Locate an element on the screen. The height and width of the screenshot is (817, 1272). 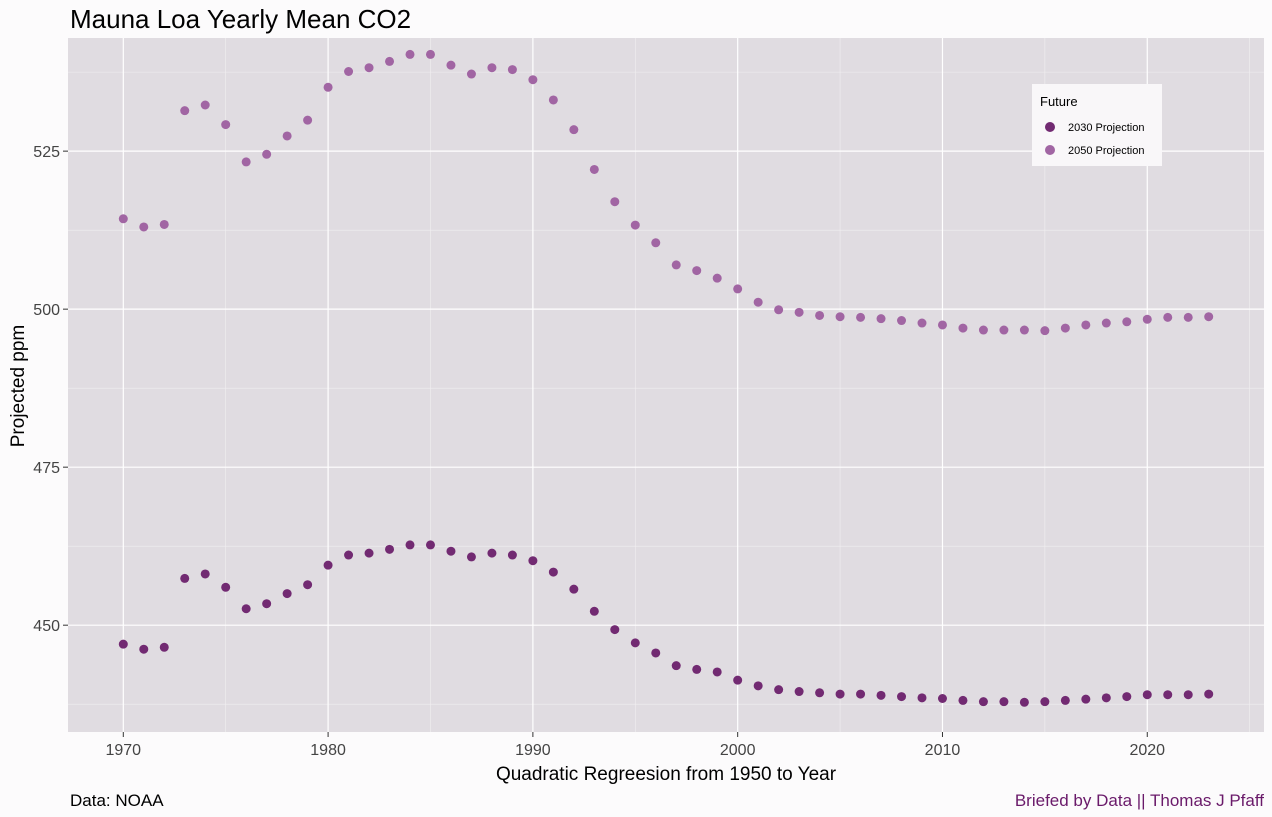
x-axis-title: Quadratic Regreesion from 1950 to Year is located at coordinates (666, 774).